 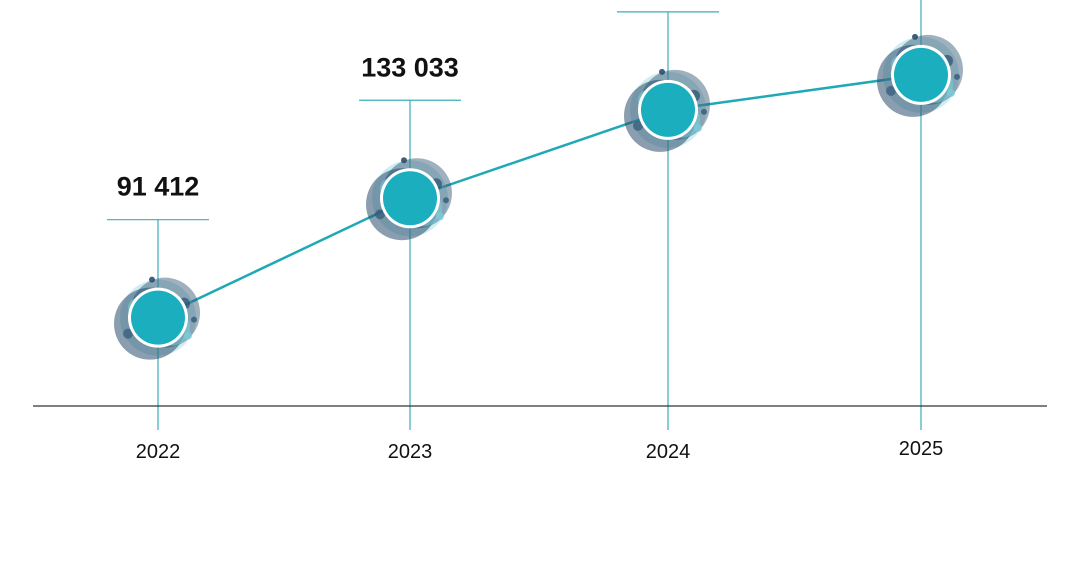 I want to click on x-tick-label: 2022, so click(x=158, y=452).